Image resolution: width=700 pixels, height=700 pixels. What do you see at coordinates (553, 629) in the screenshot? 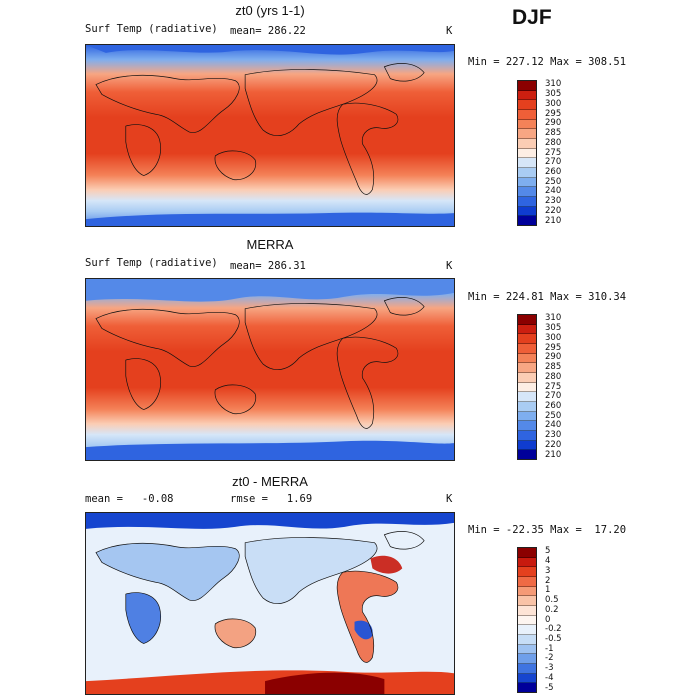
I see `colorbar-tick-label: -0.2` at bounding box center [553, 629].